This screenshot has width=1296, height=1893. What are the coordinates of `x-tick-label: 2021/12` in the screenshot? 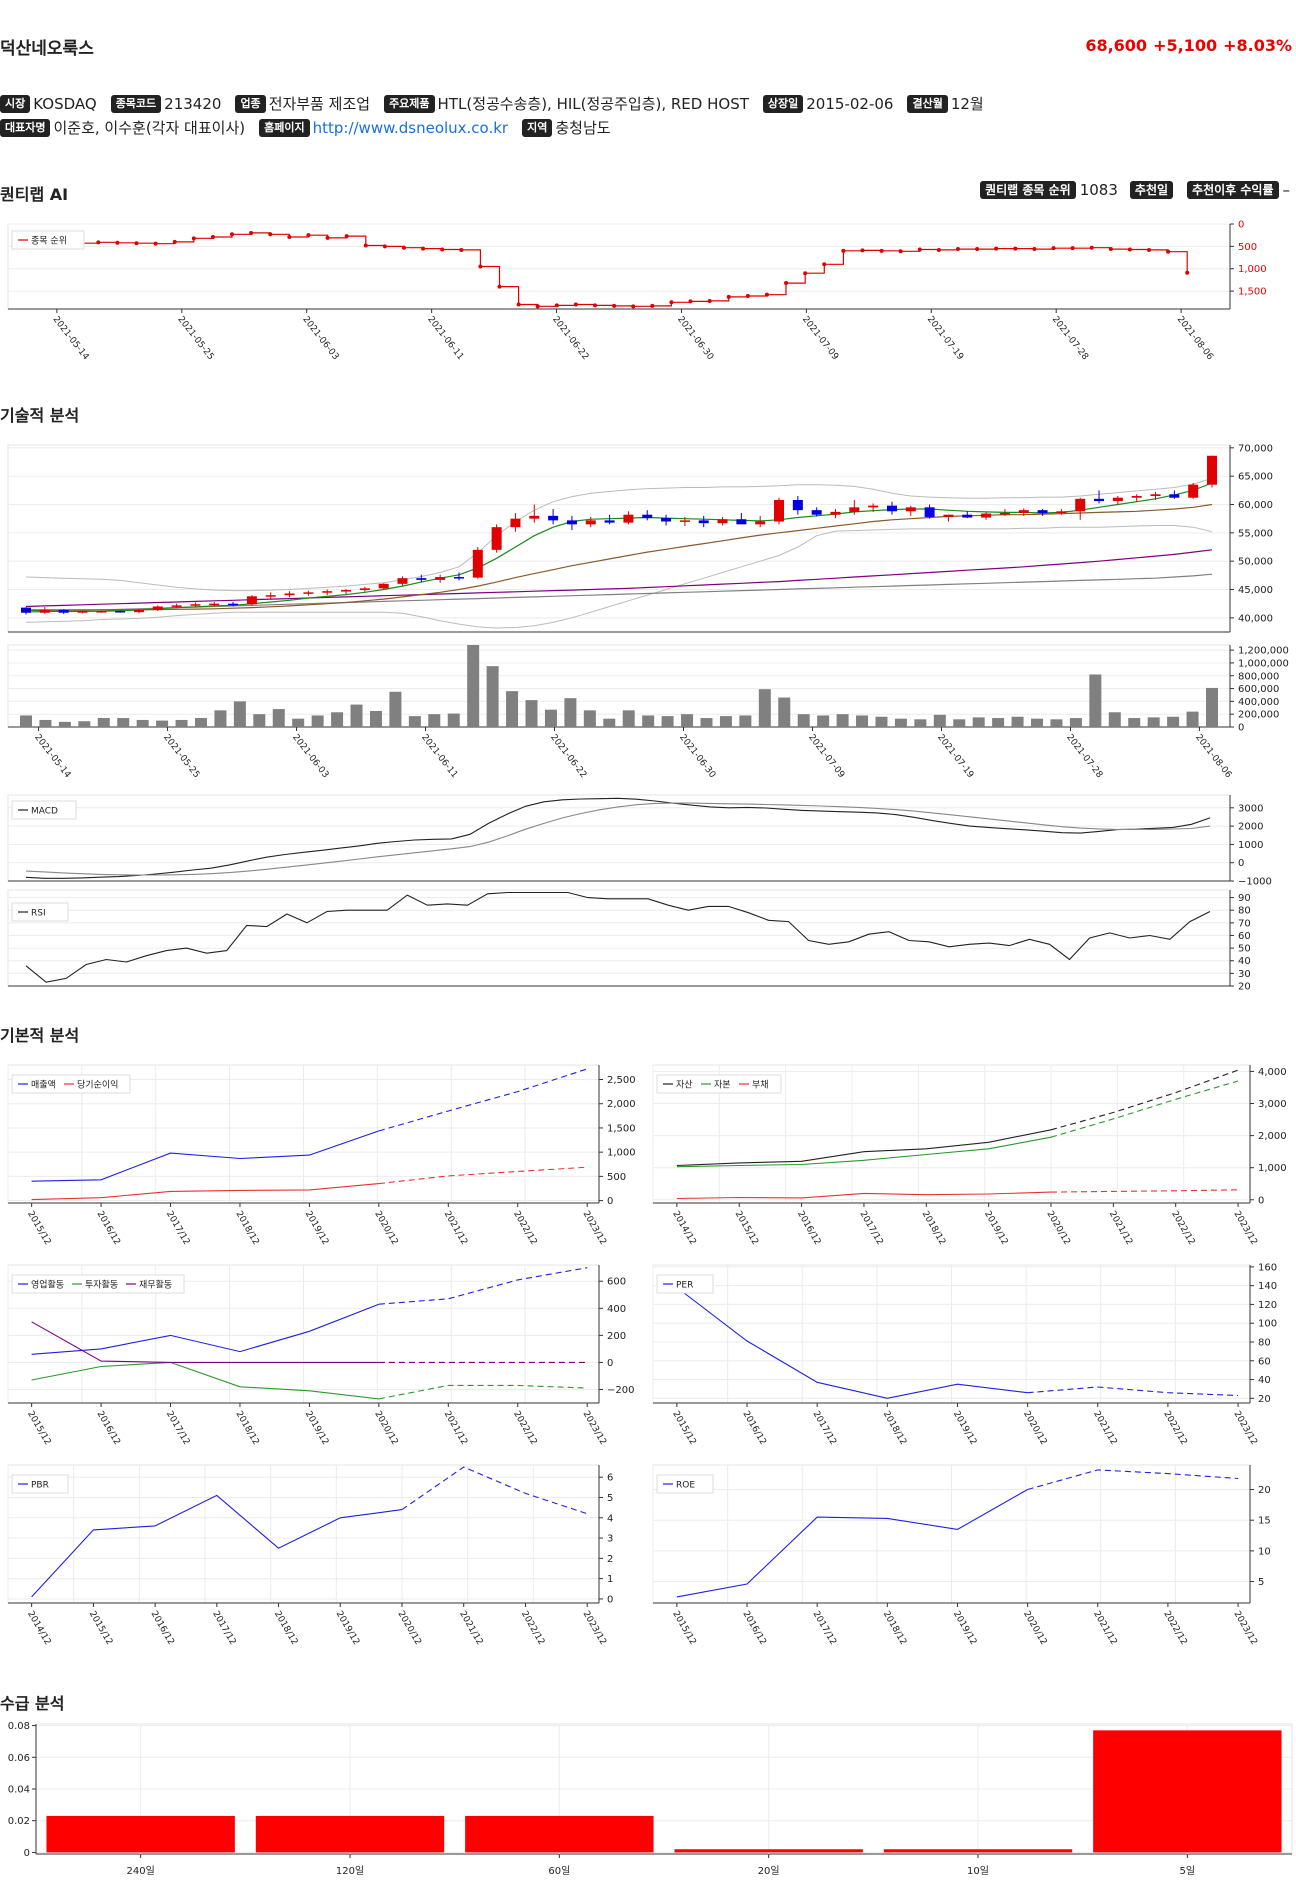 It's located at (1104, 1428).